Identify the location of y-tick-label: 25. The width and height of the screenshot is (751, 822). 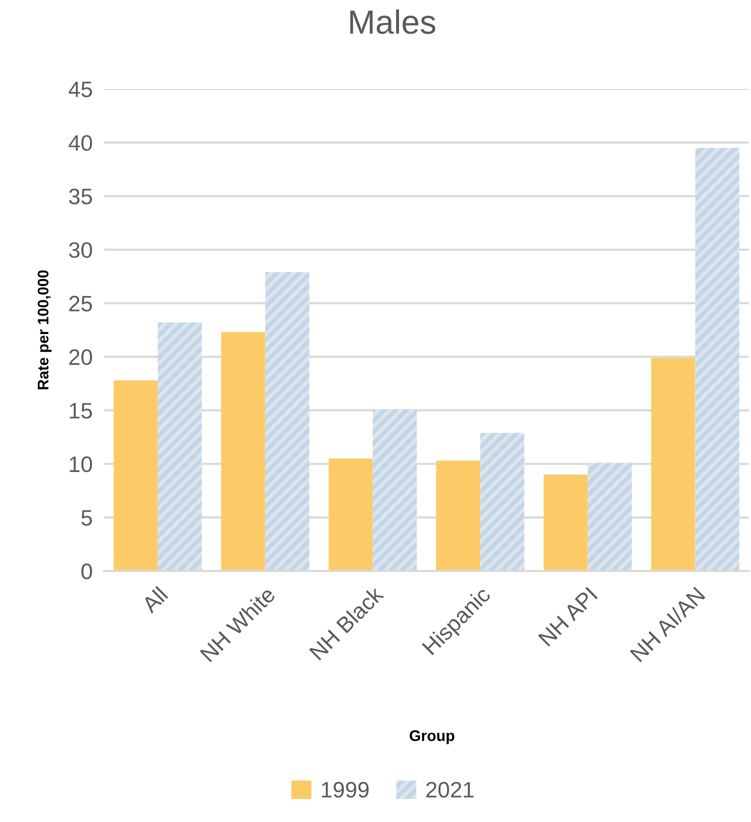
(80, 304).